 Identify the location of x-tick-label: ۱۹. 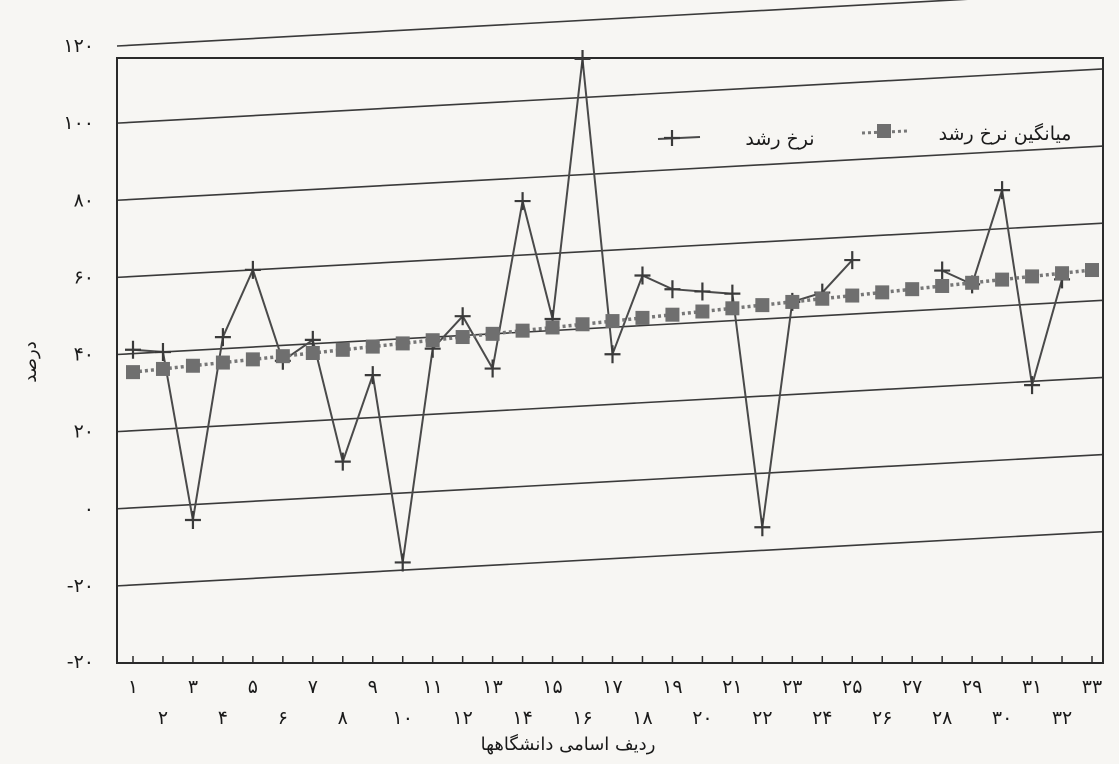
(672, 687).